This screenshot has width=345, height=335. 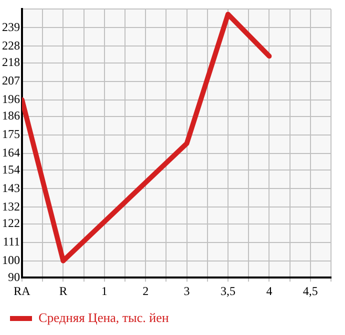 What do you see at coordinates (11, 115) in the screenshot?
I see `y-tick-label: 186` at bounding box center [11, 115].